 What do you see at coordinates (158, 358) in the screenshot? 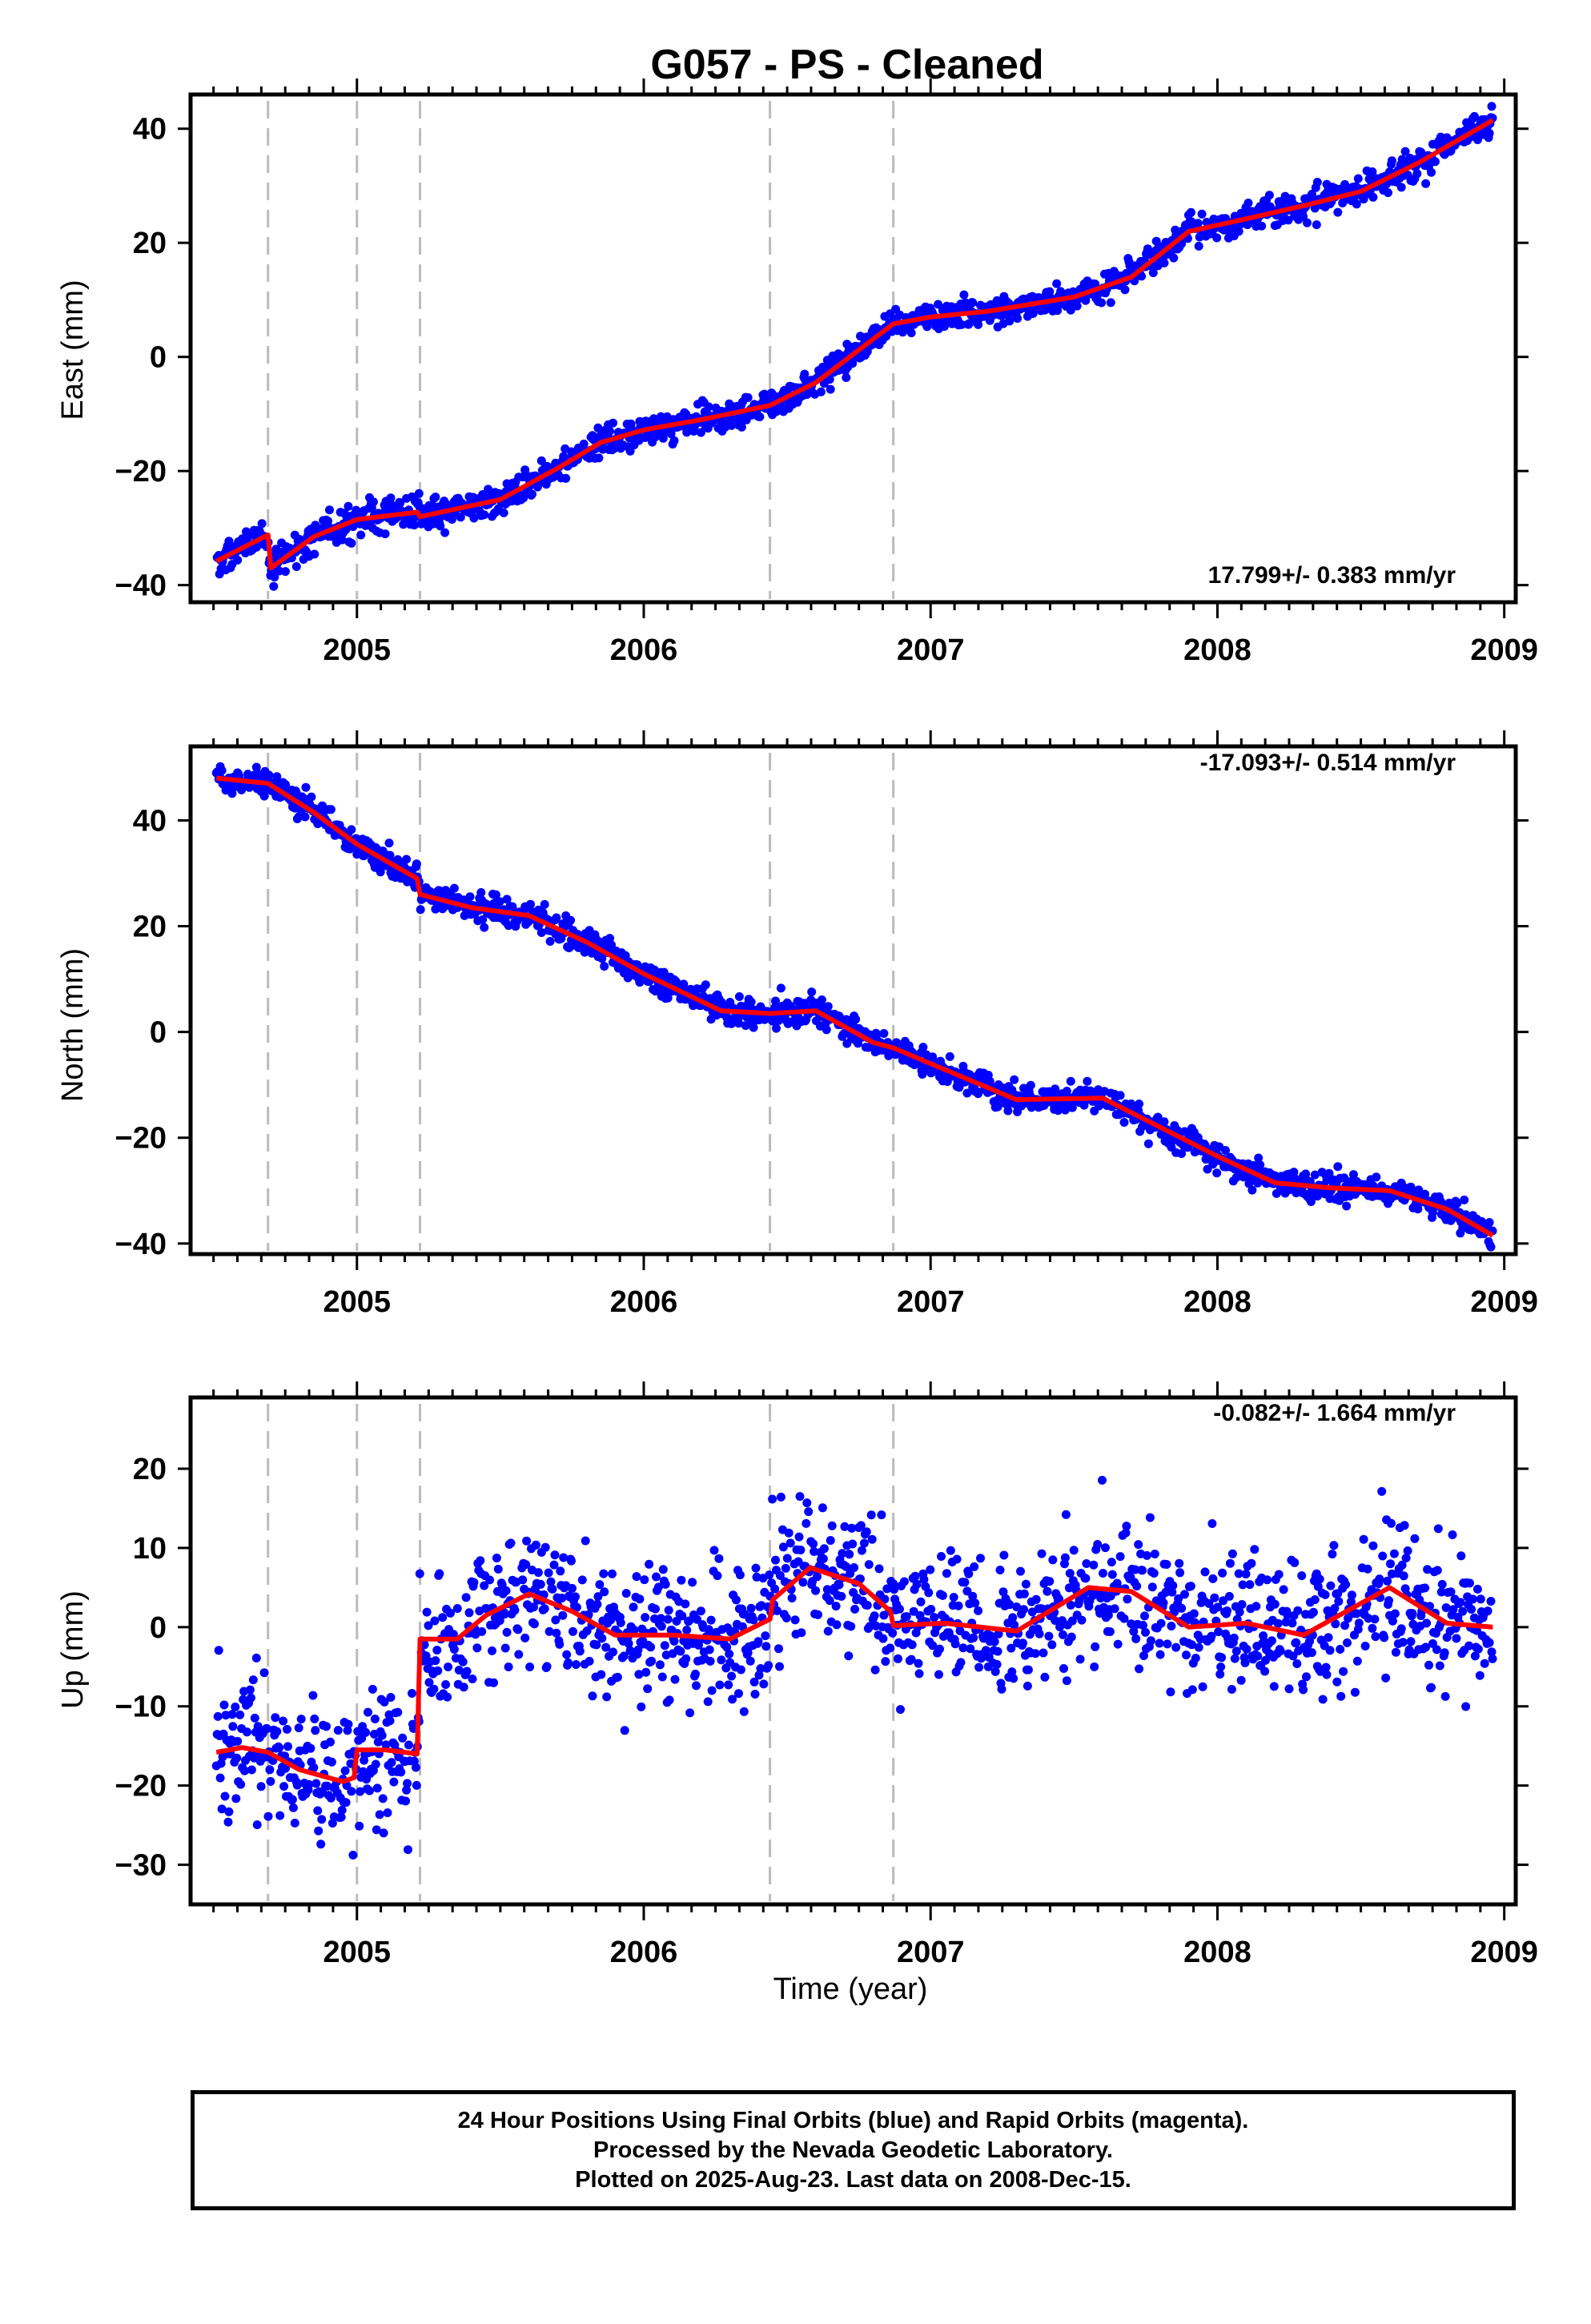
I see `y-tick-label: 0` at bounding box center [158, 358].